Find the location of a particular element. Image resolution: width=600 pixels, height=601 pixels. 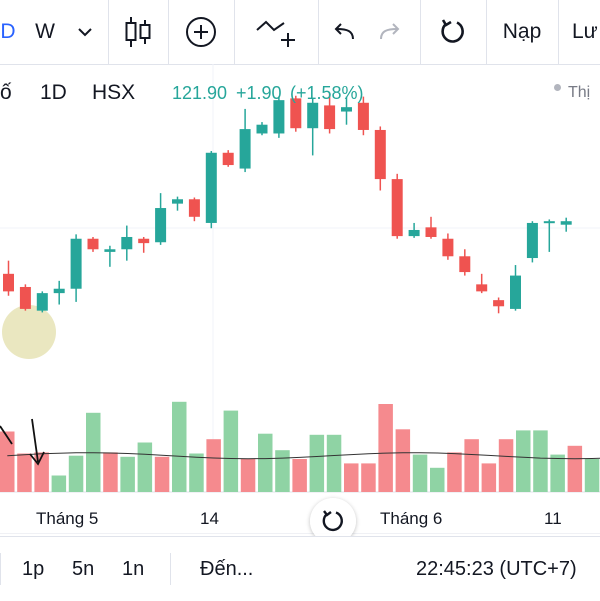

volume-ma-line is located at coordinates (303, 456).